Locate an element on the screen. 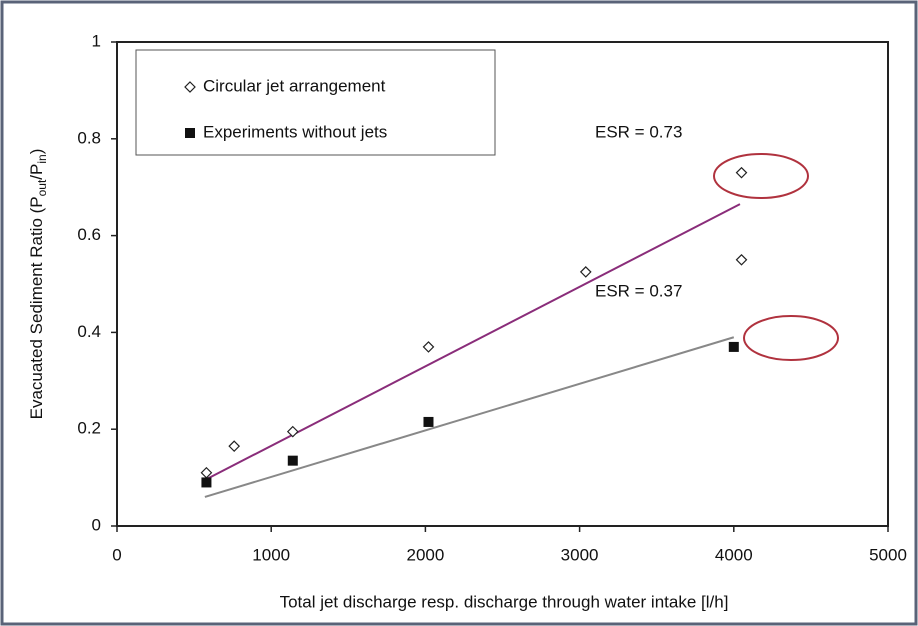  y-axis-label: Evacuated Sediment Ratio (Pout/Pin) is located at coordinates (38, 284).